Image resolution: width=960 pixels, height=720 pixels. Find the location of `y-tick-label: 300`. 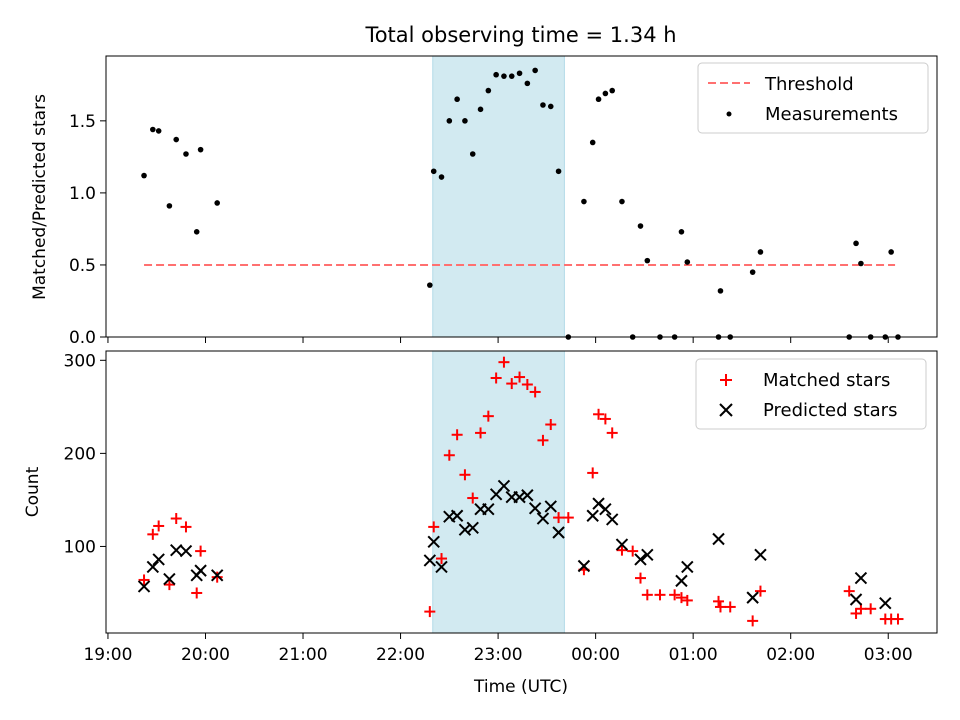

y-tick-label: 300 is located at coordinates (80, 361).